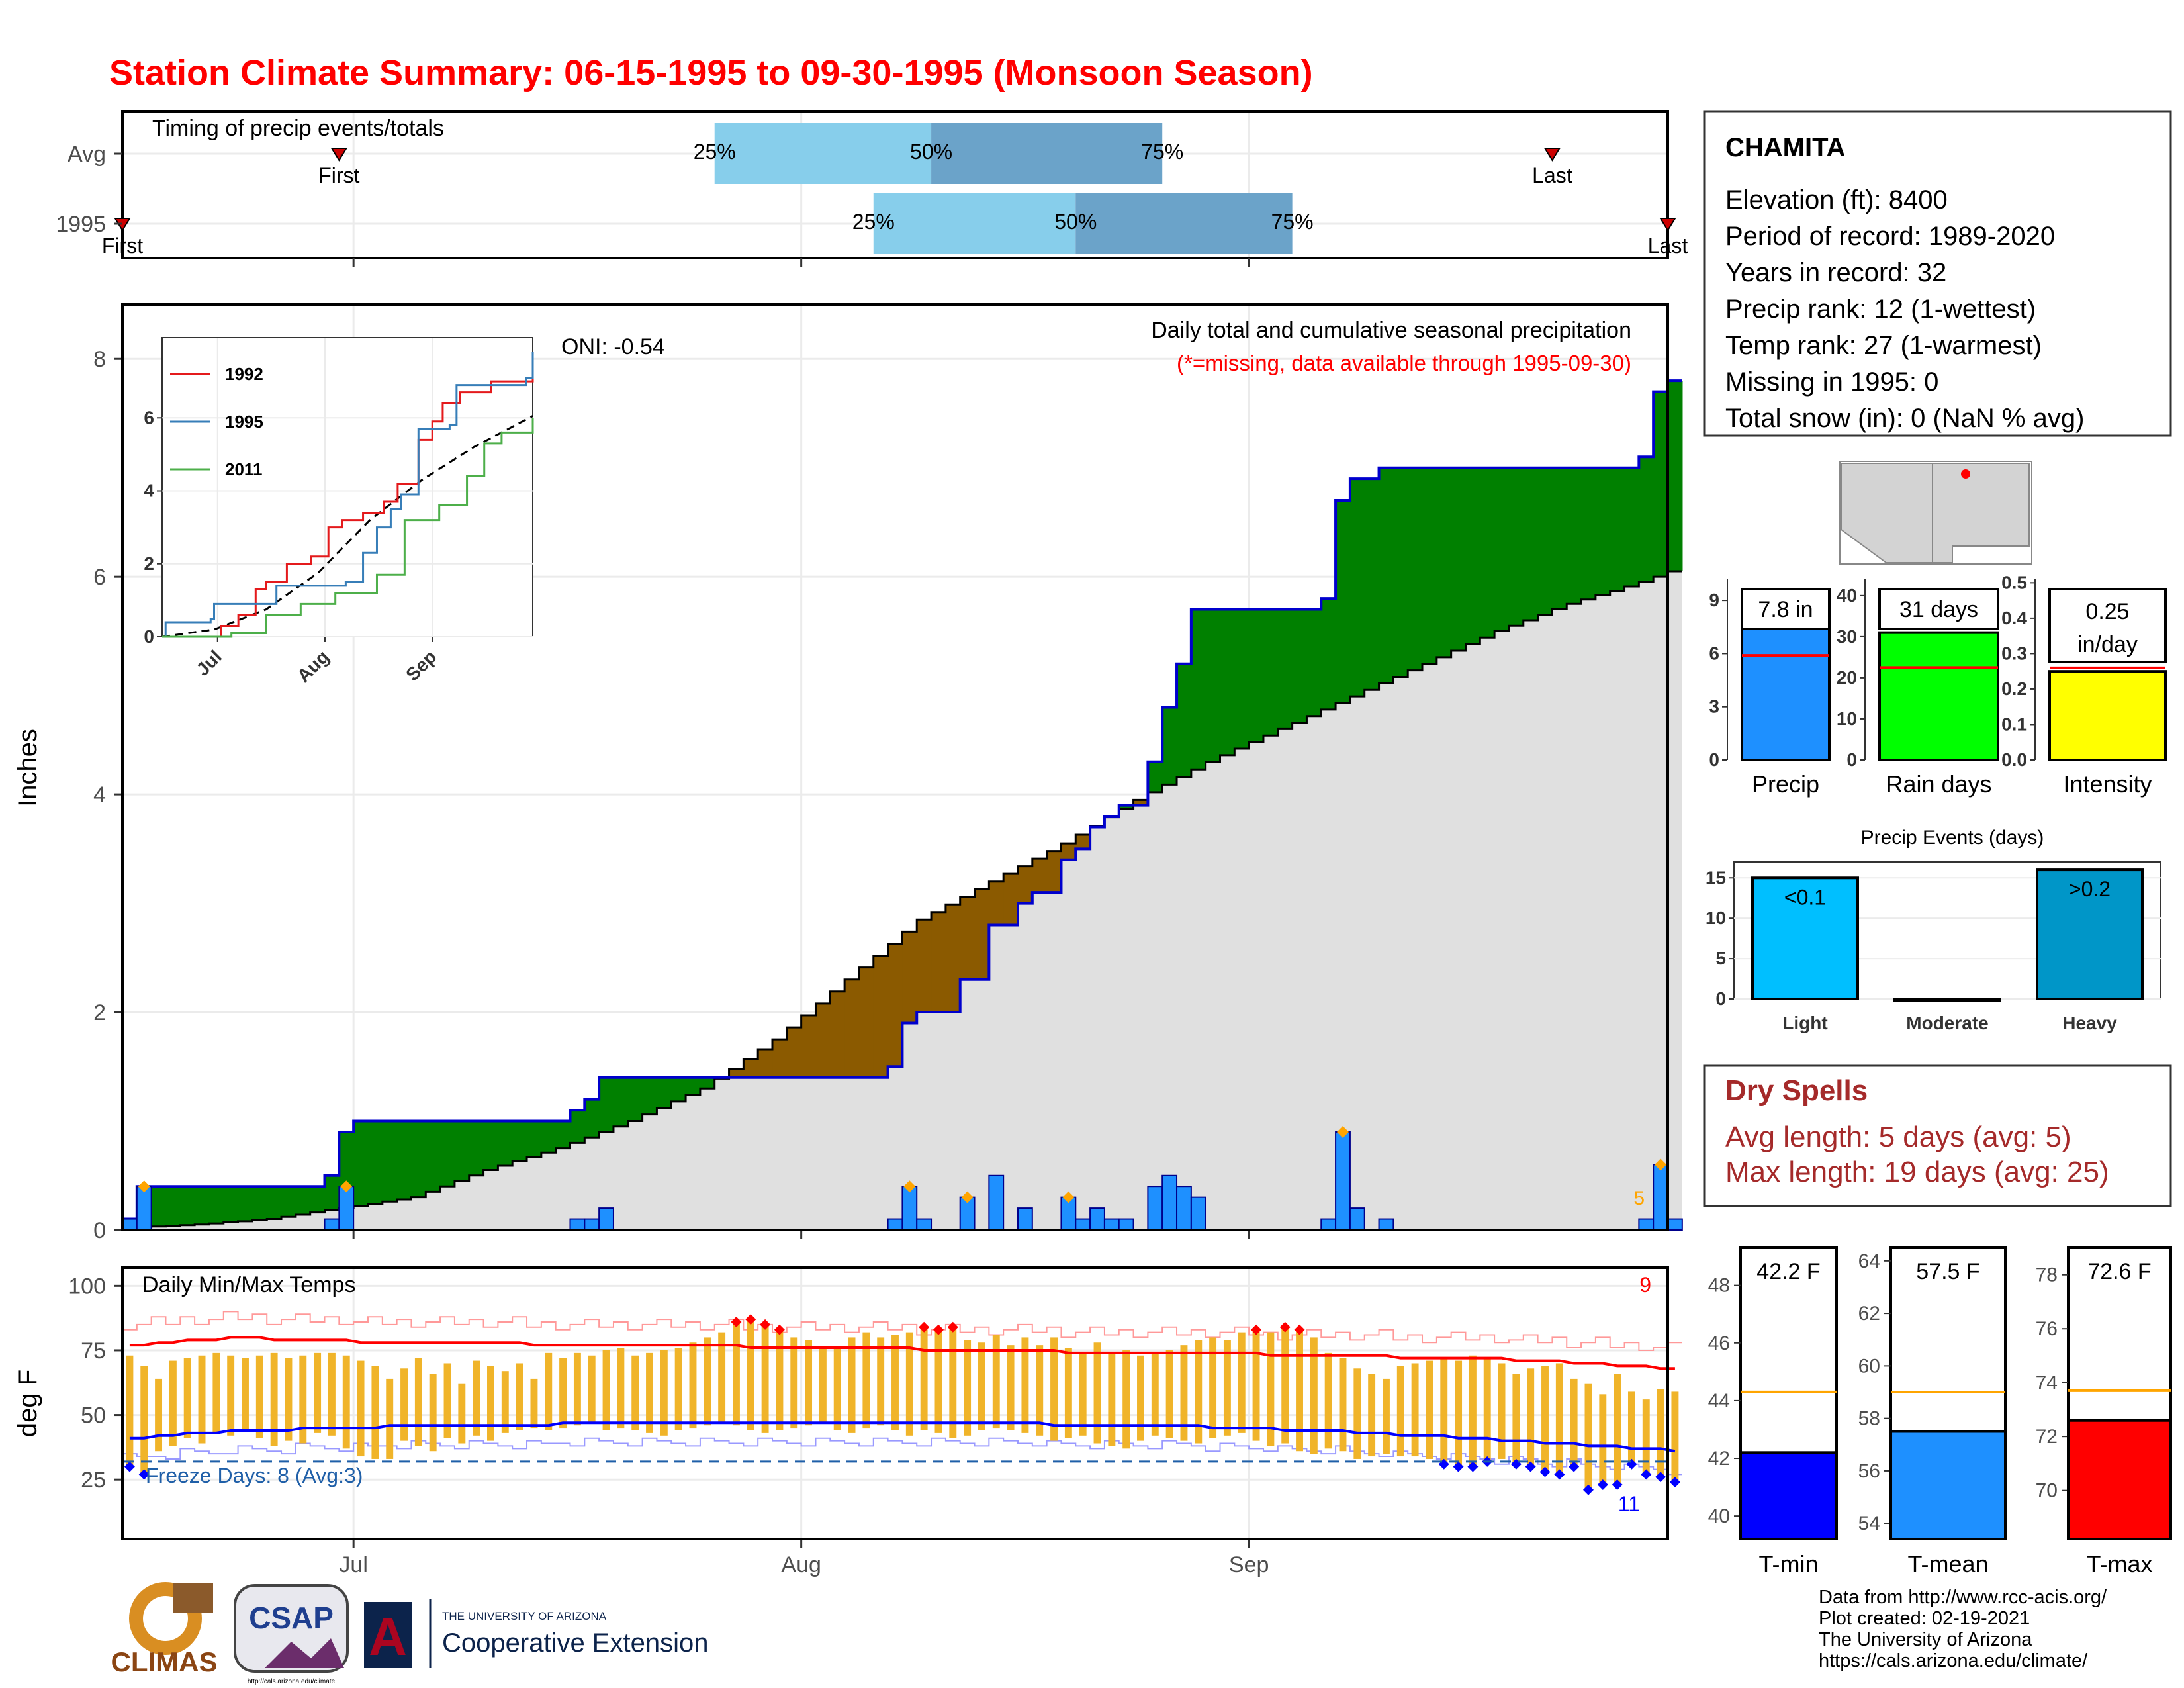 This screenshot has height=1688, width=2184. What do you see at coordinates (2047, 1383) in the screenshot?
I see `temp-summary-ytick-label: 74` at bounding box center [2047, 1383].